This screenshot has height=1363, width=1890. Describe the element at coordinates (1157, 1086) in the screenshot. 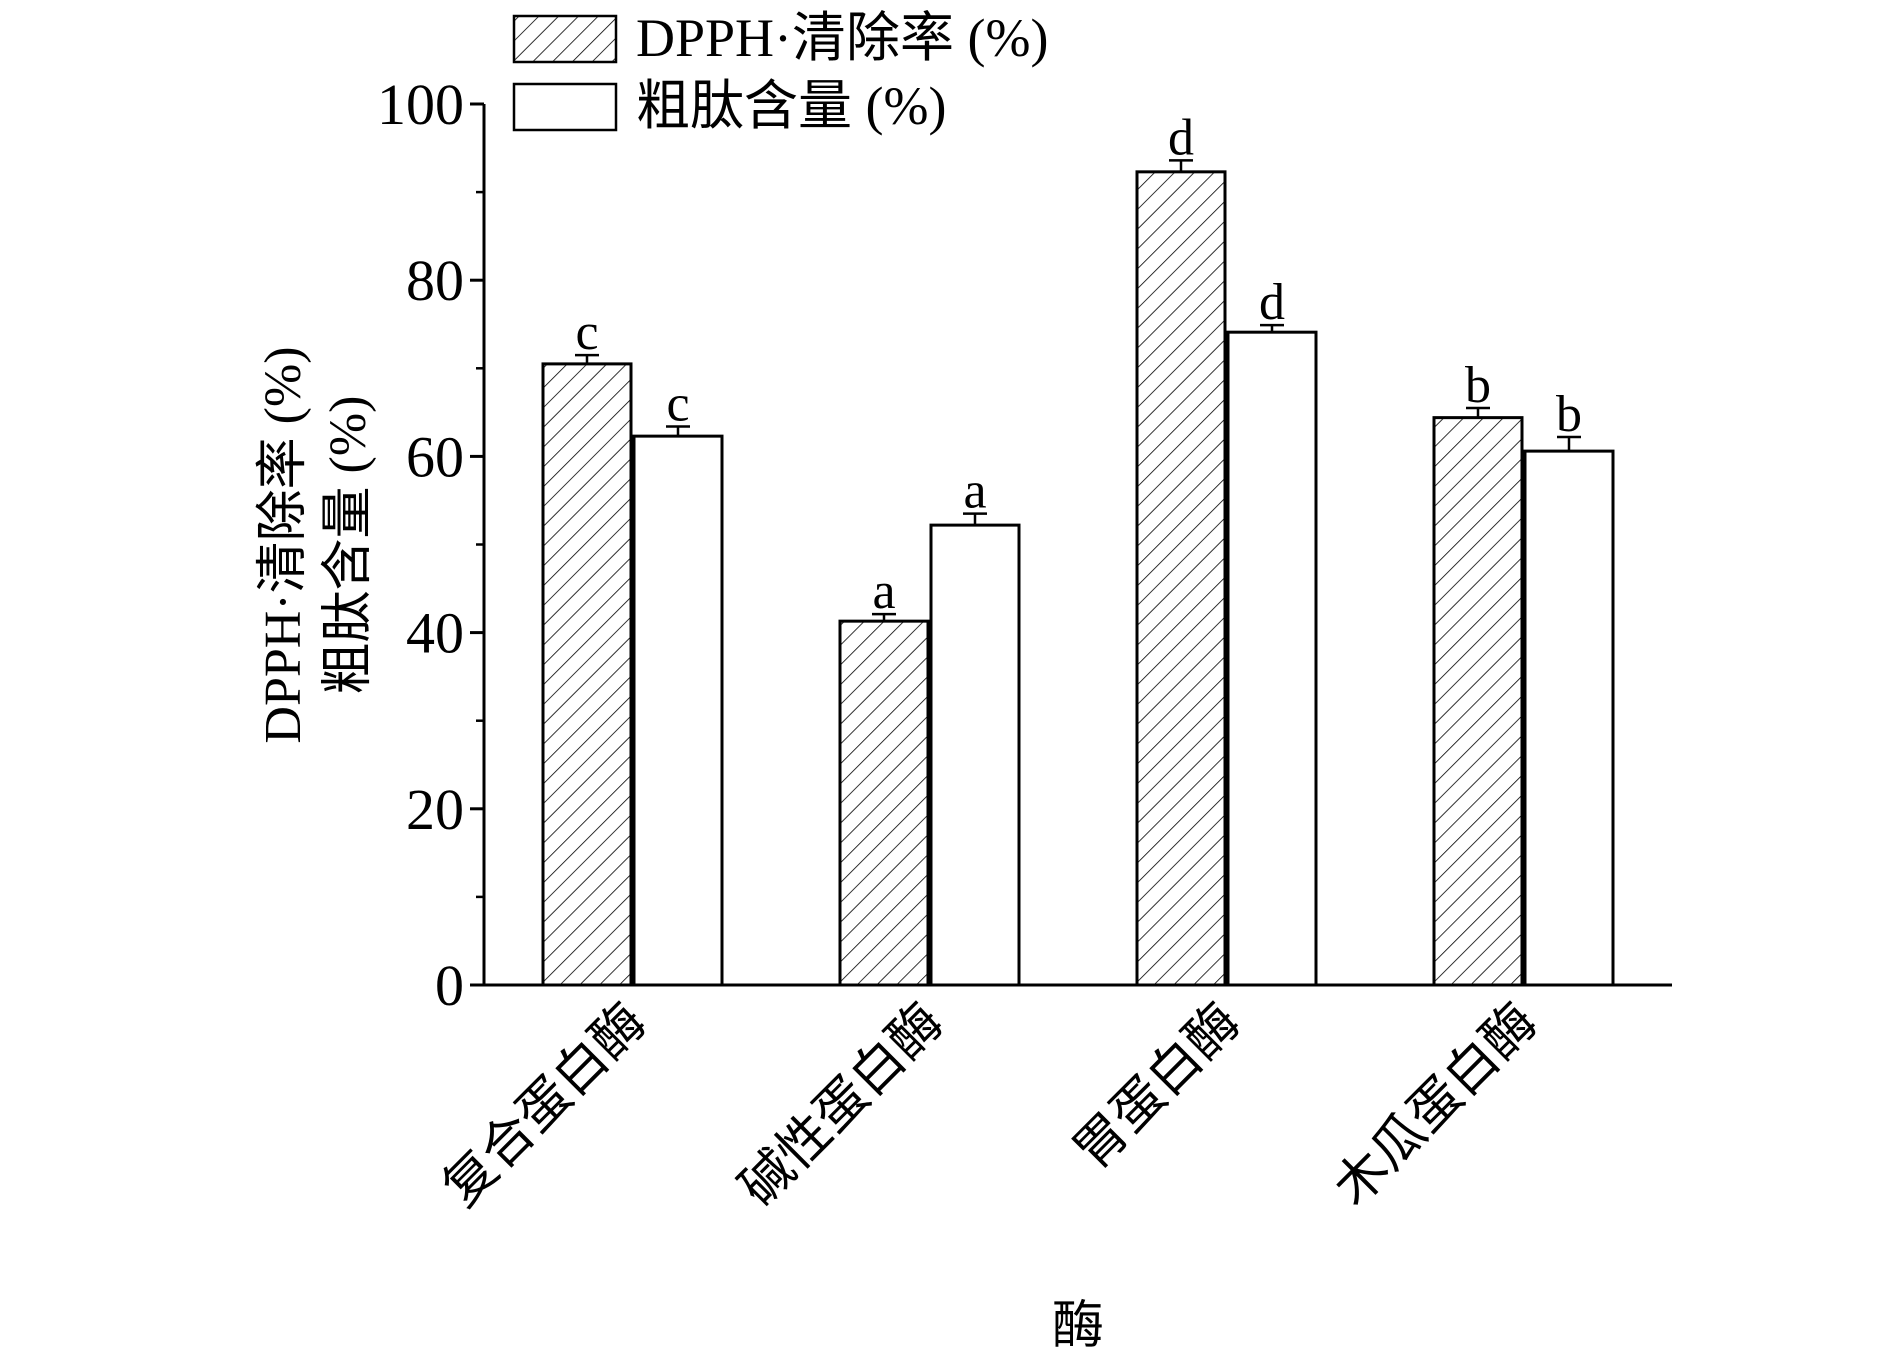

I see `x-tick-label: 胃蛋白酶` at that location.